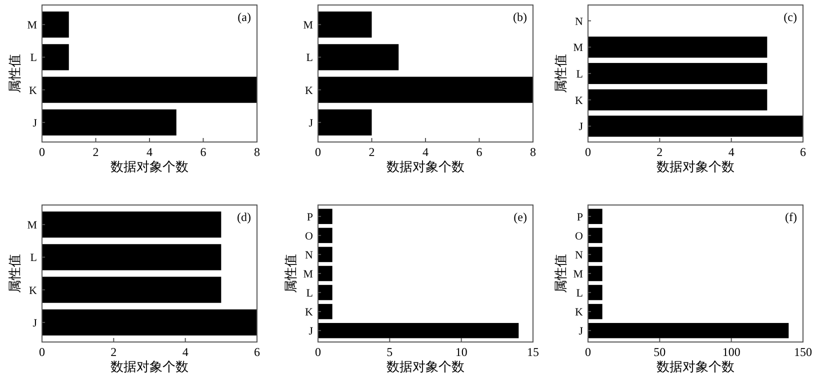 The height and width of the screenshot is (378, 821). Describe the element at coordinates (731, 352) in the screenshot. I see `x-tick-label: 100` at that location.